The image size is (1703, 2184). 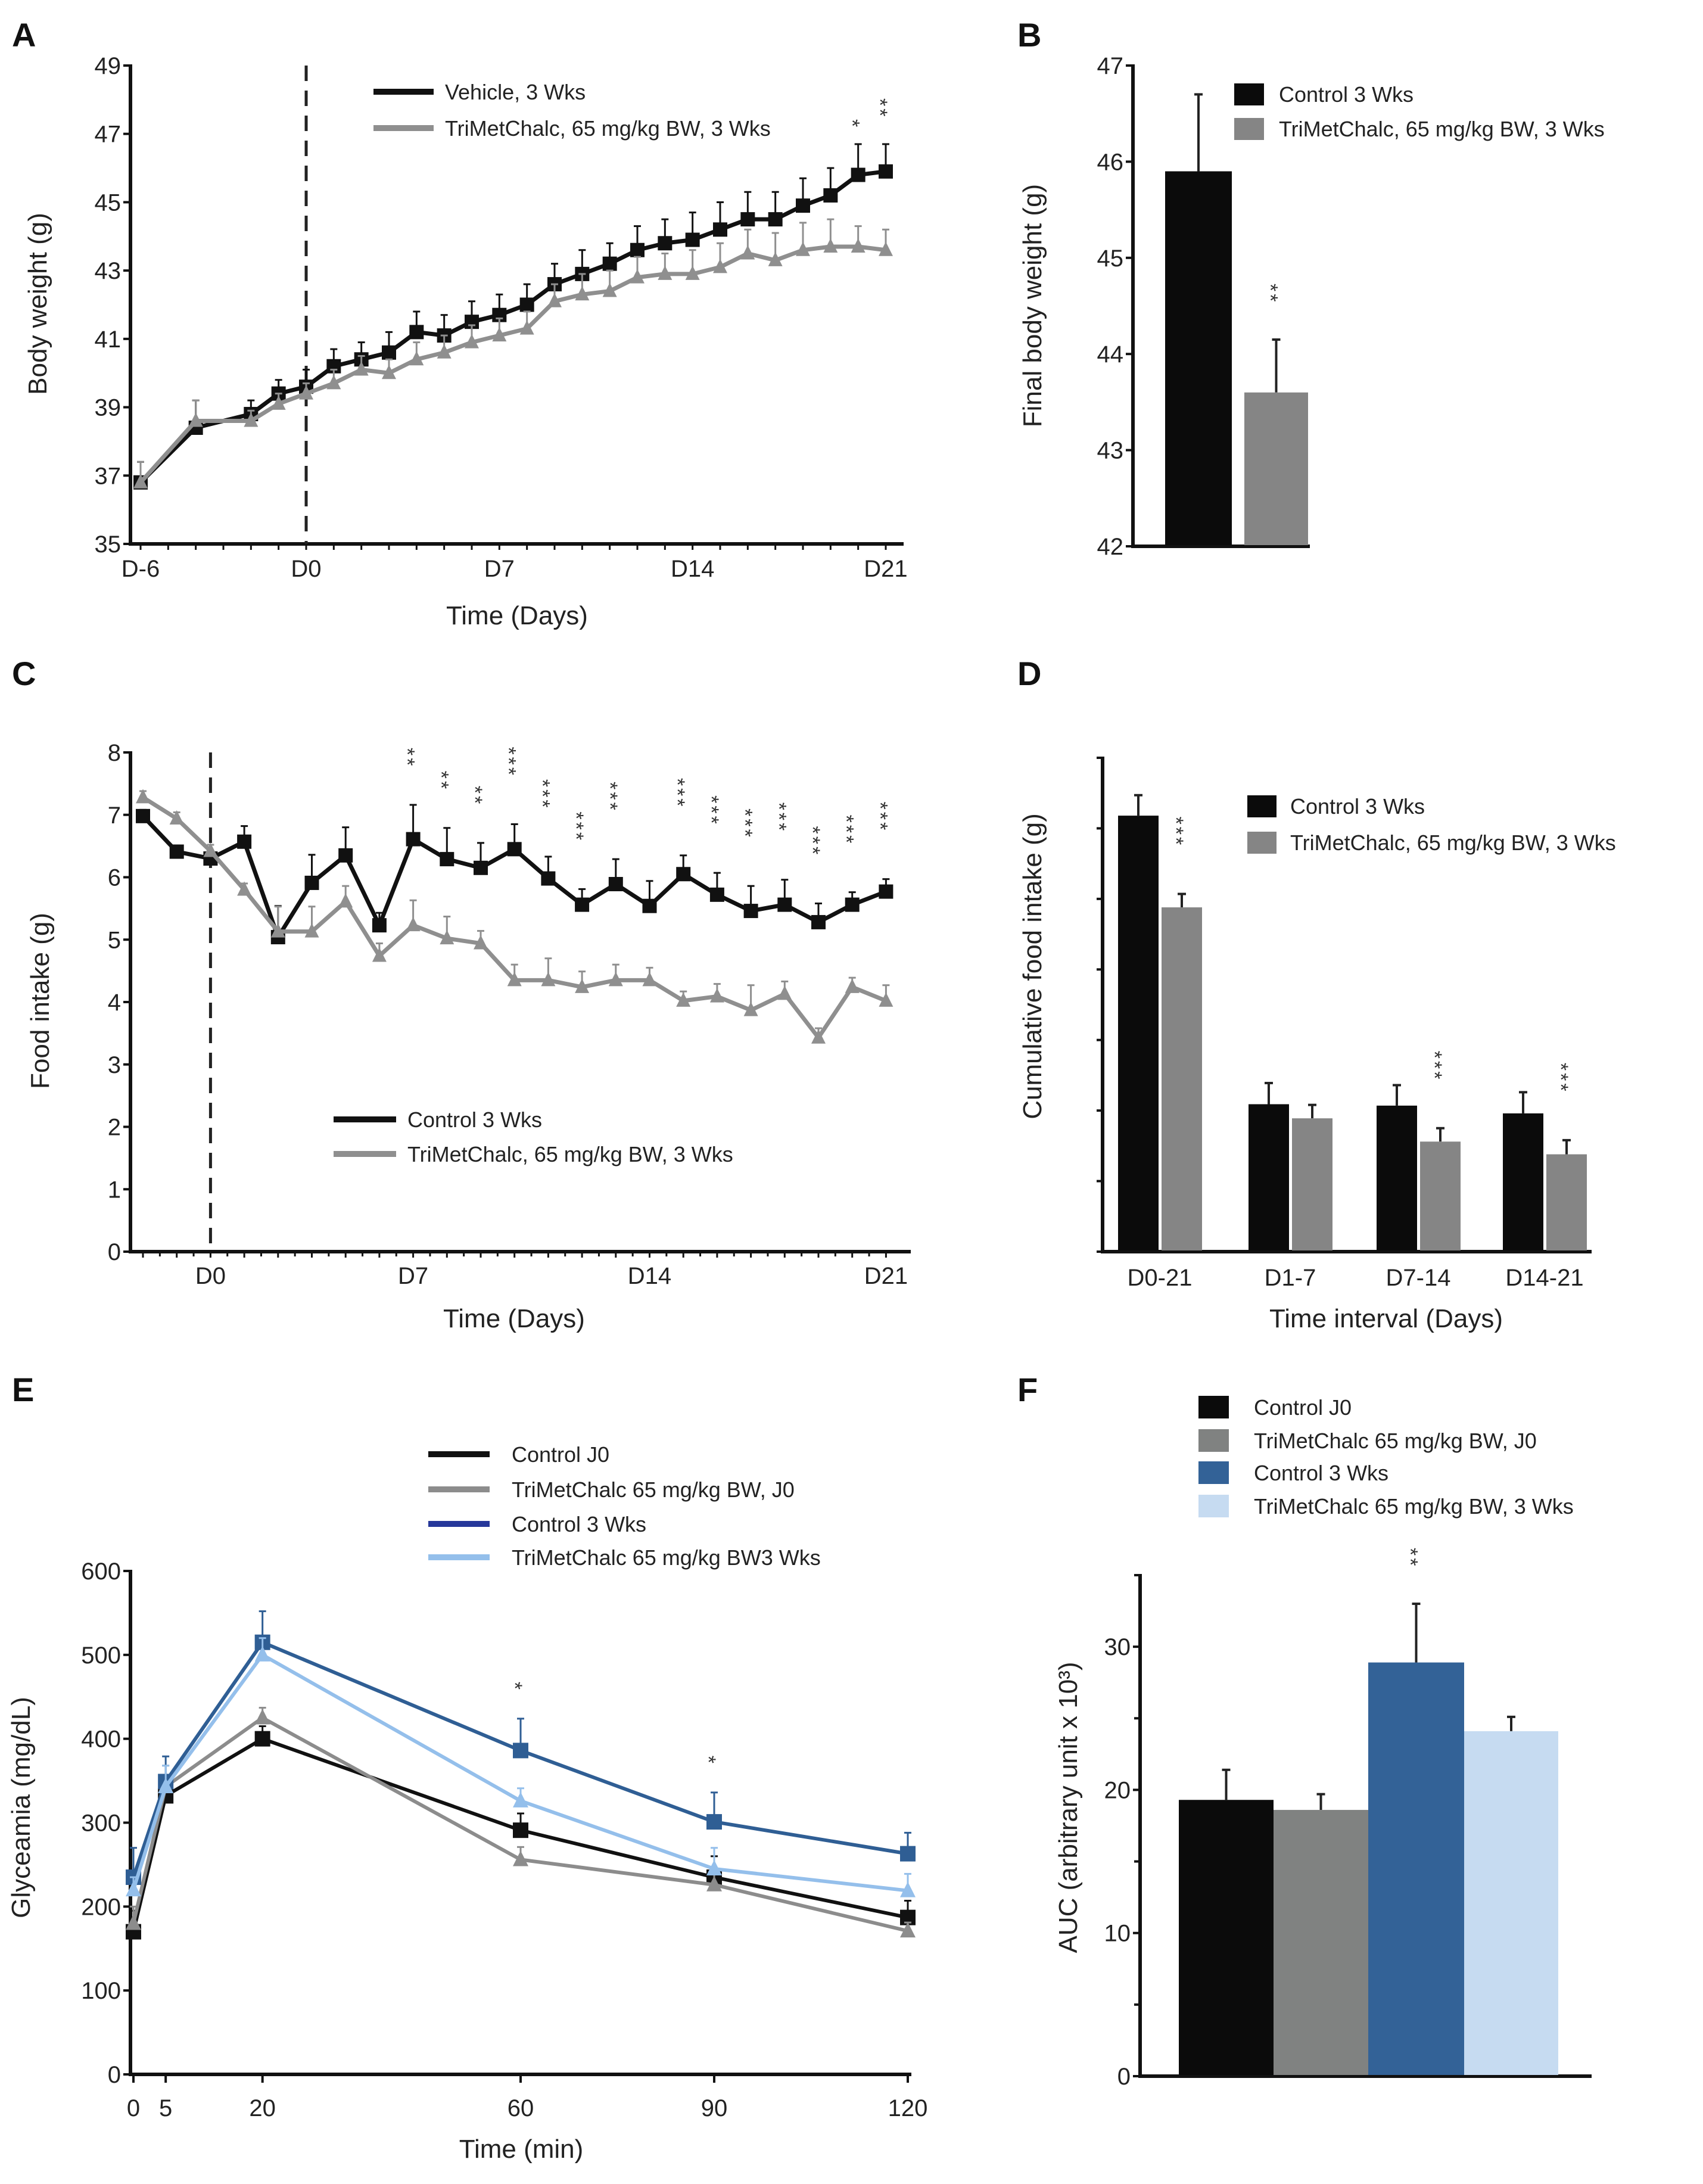 I want to click on x-tick-label: 20, so click(x=262, y=2108).